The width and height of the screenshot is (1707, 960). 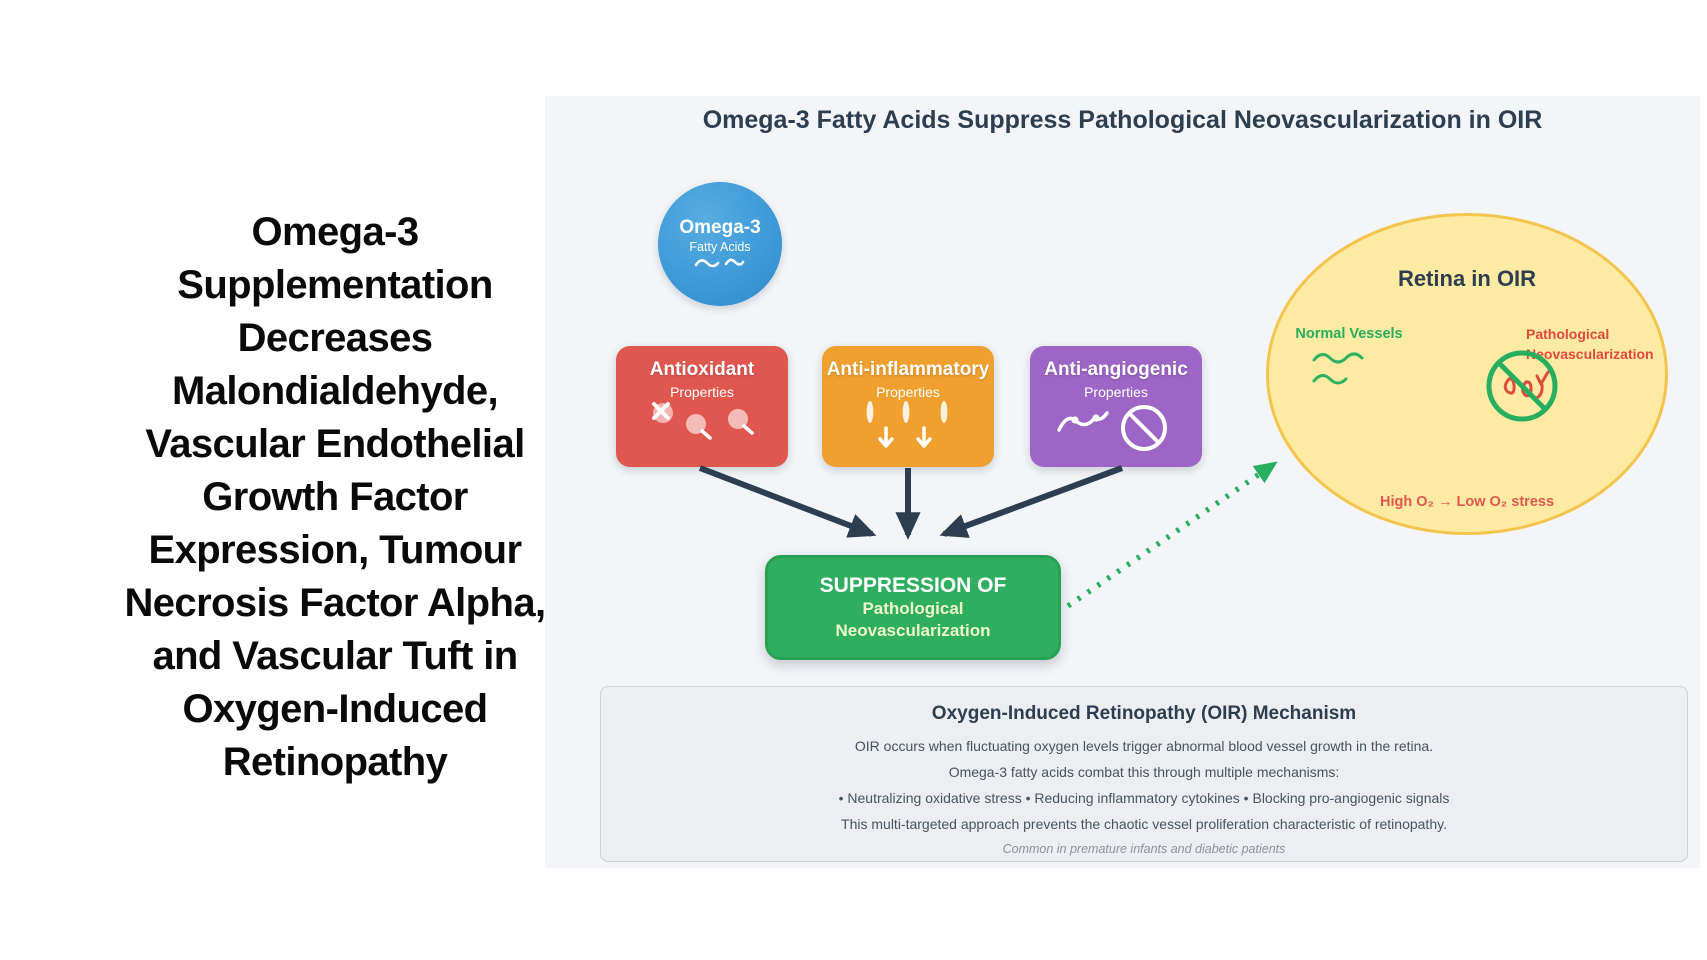 What do you see at coordinates (1467, 502) in the screenshot?
I see `oxygen-stress-label: High O₂ → Low O₂ stress` at bounding box center [1467, 502].